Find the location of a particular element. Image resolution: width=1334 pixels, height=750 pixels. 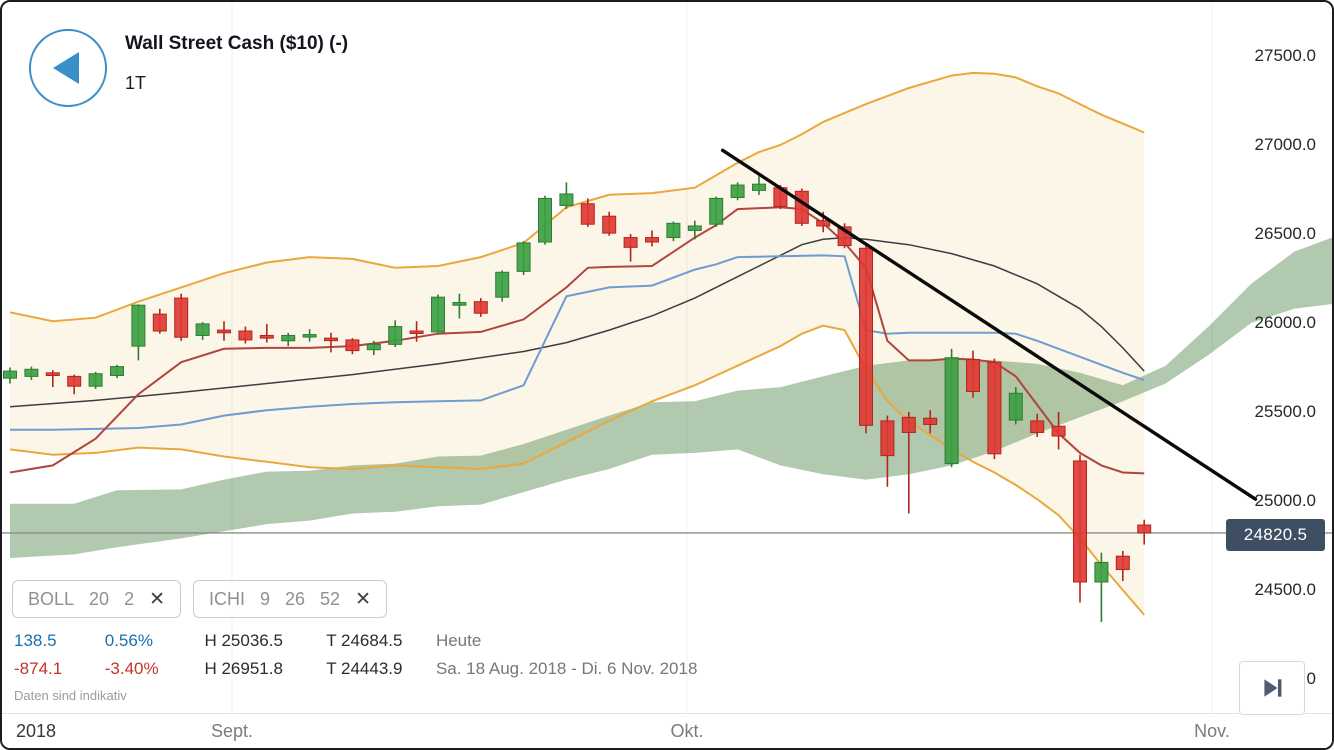

price-axis-label: 25500.0 is located at coordinates (1285, 411).